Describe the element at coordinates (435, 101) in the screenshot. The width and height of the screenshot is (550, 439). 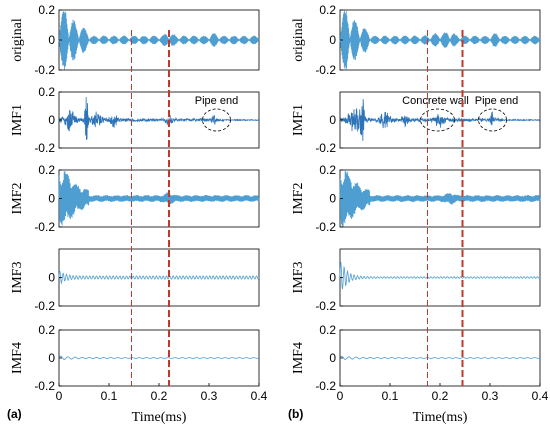
I see `annotation-label: Concrete wall` at that location.